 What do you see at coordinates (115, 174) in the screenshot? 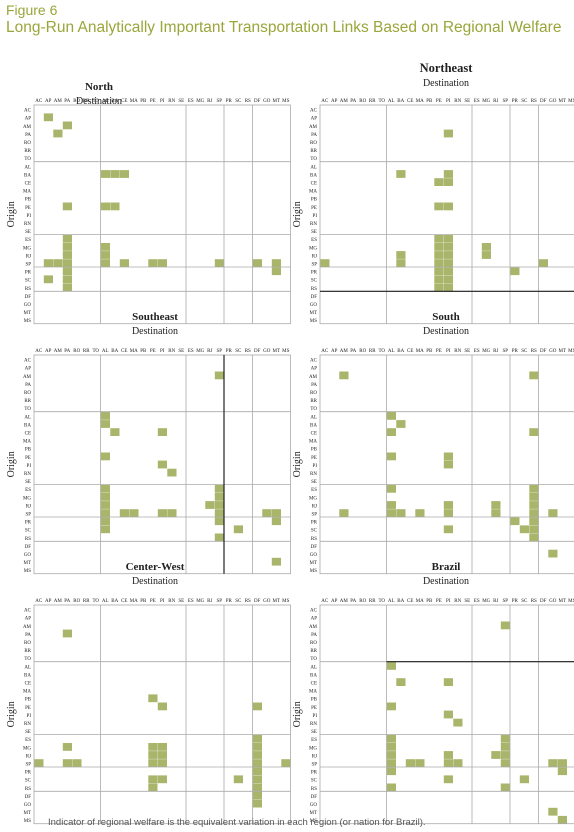
I see `cell-ba-ba` at bounding box center [115, 174].